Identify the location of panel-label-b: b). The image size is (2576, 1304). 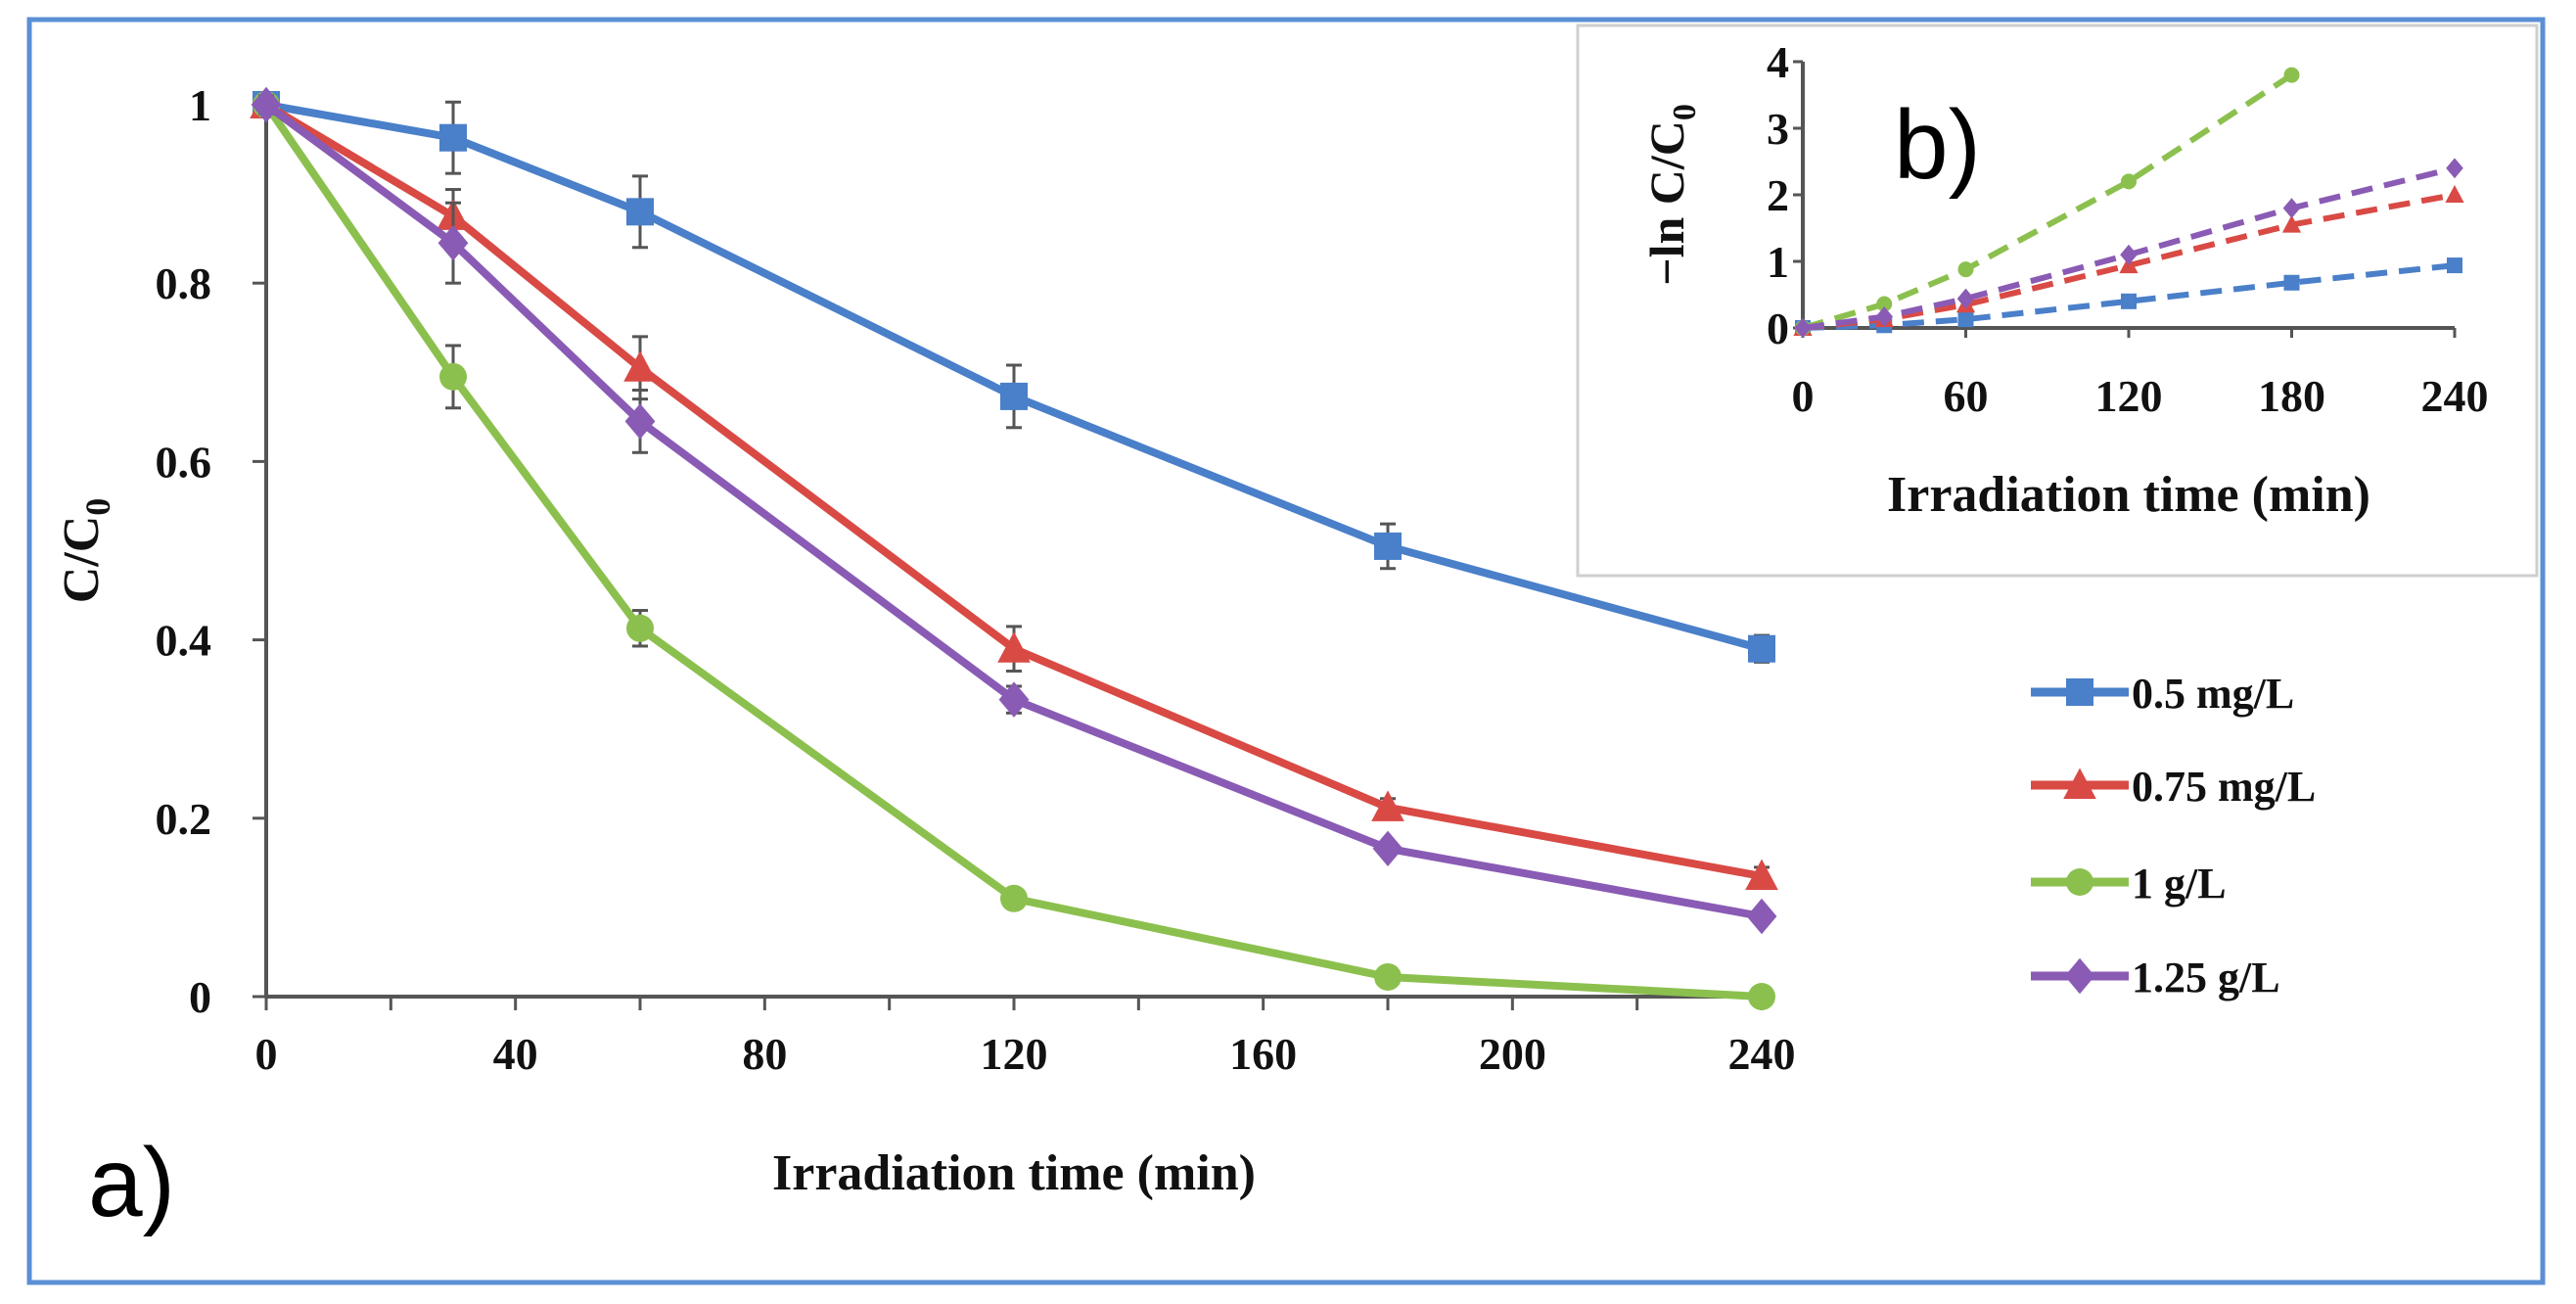
(1937, 145).